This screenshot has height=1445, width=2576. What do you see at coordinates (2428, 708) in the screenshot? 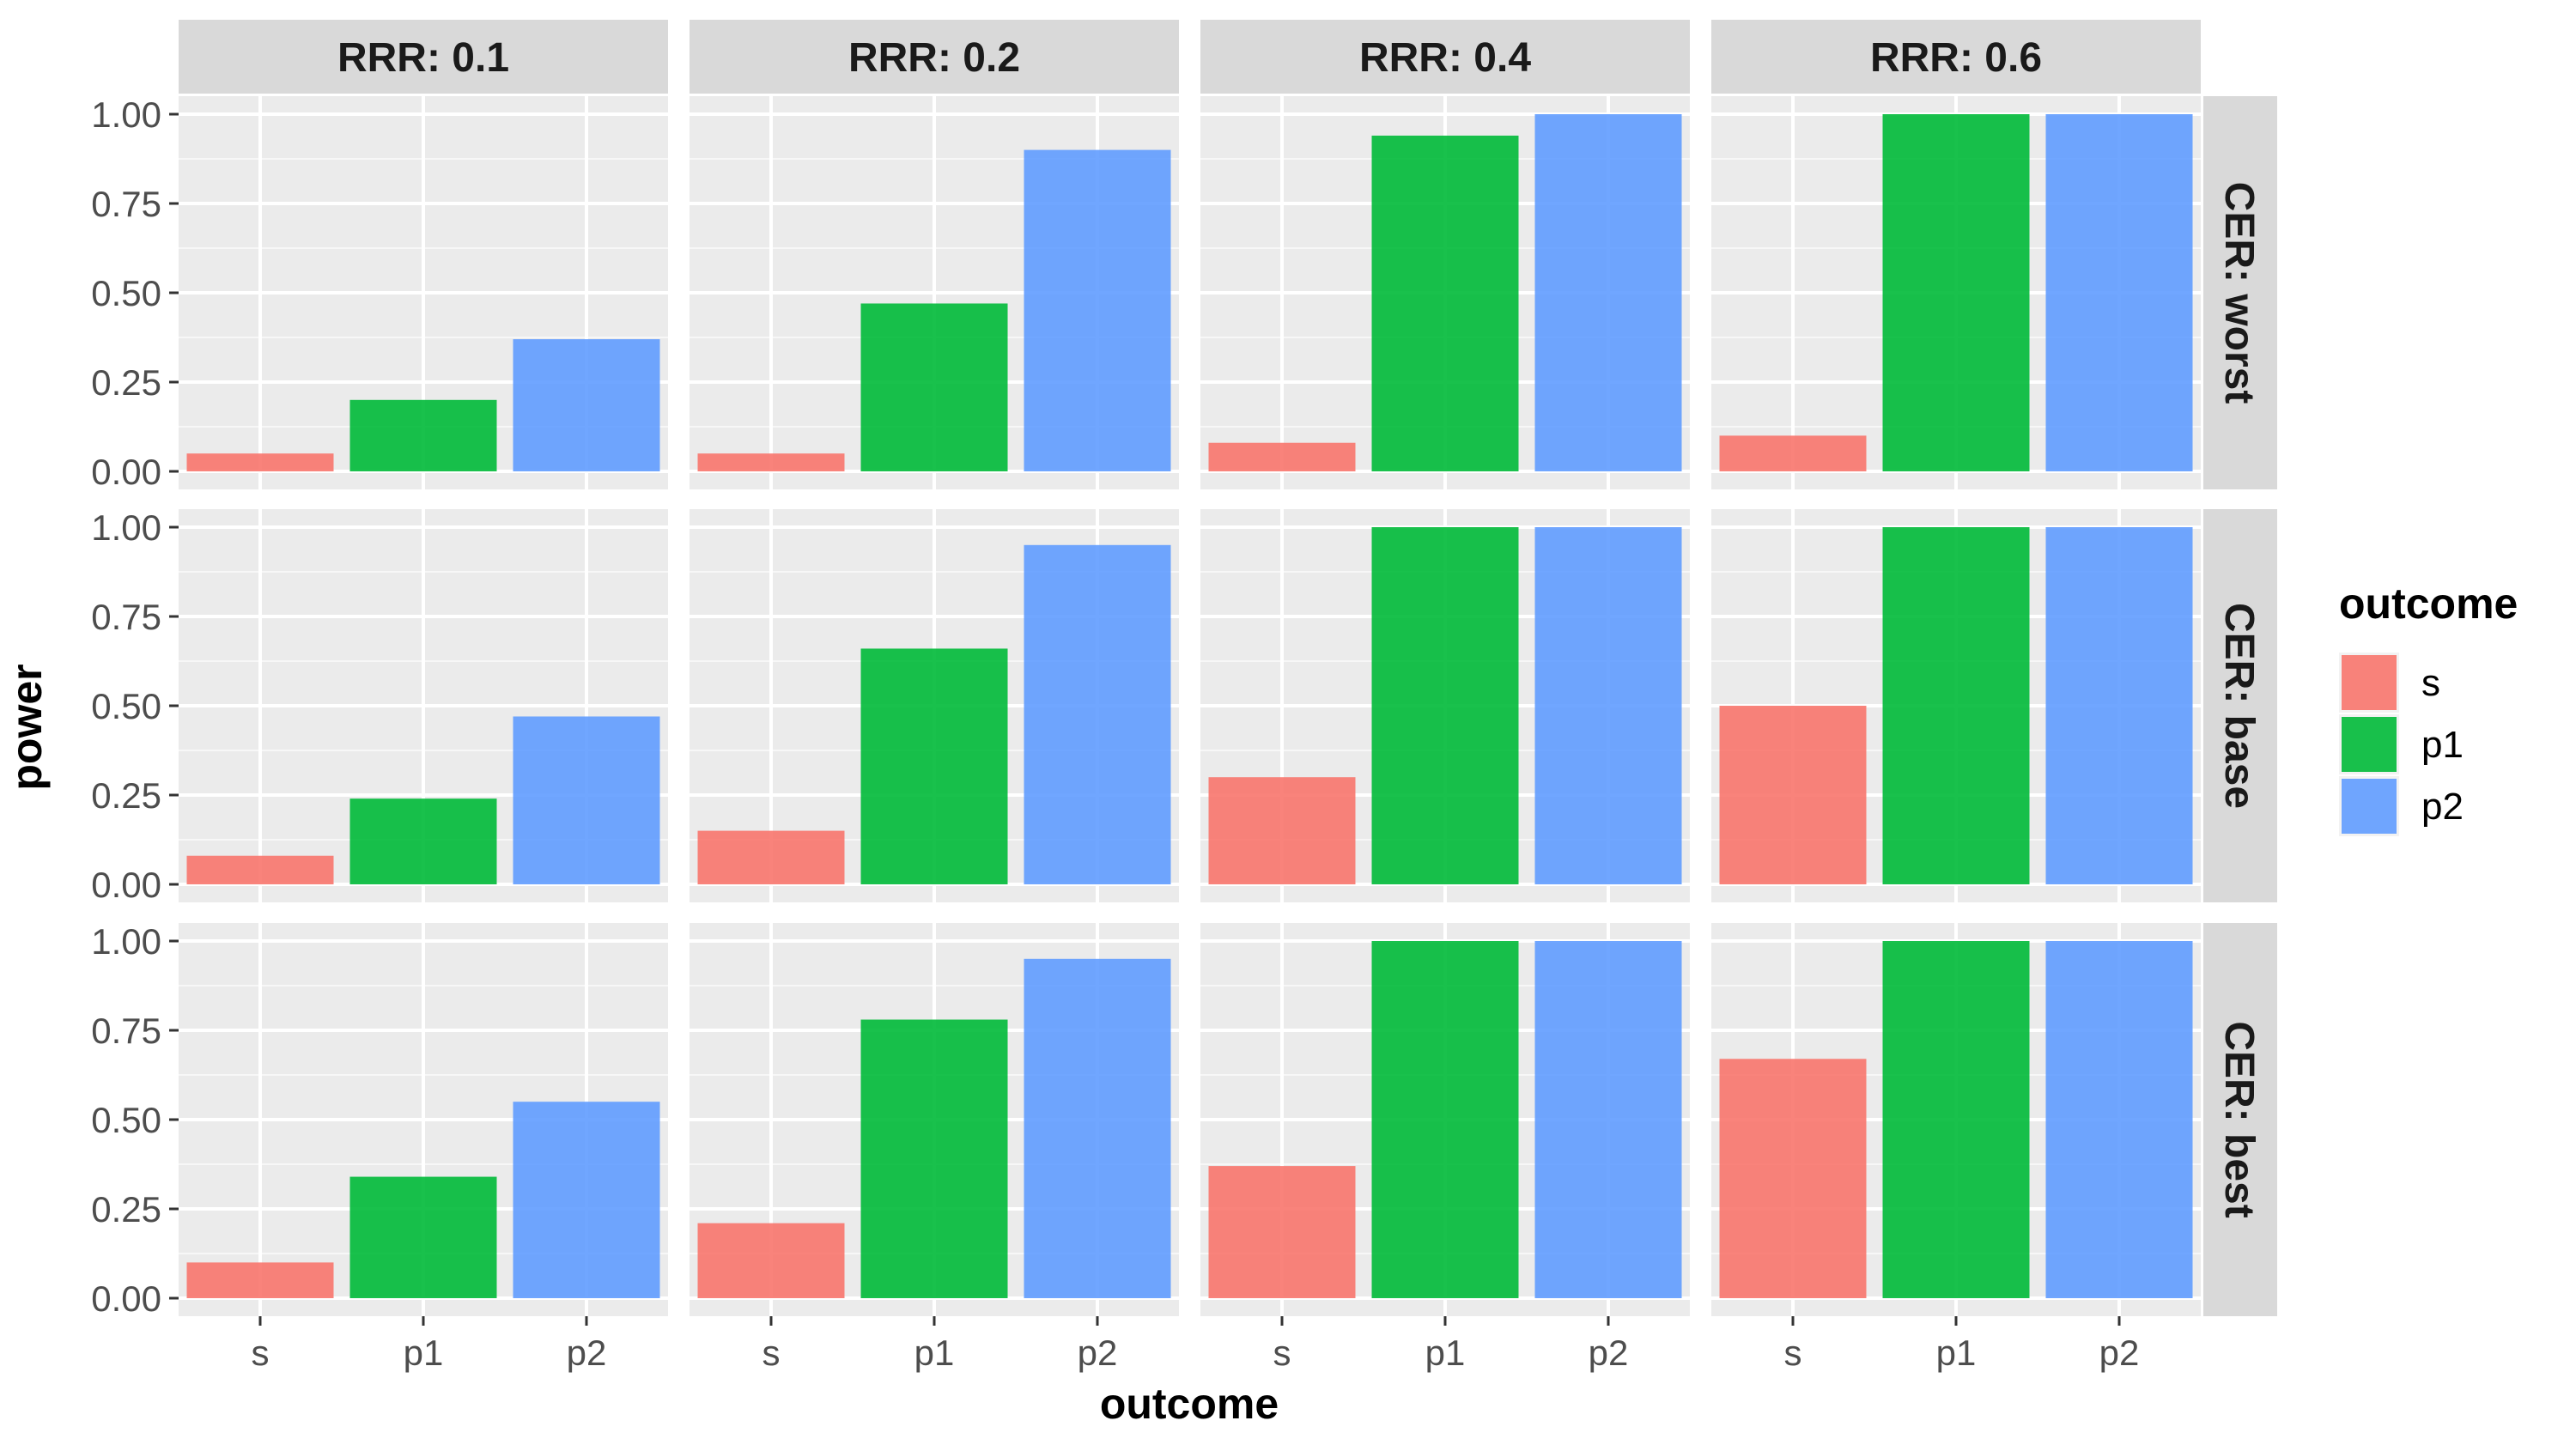
I see `legend: outcome s p1 p2` at bounding box center [2428, 708].